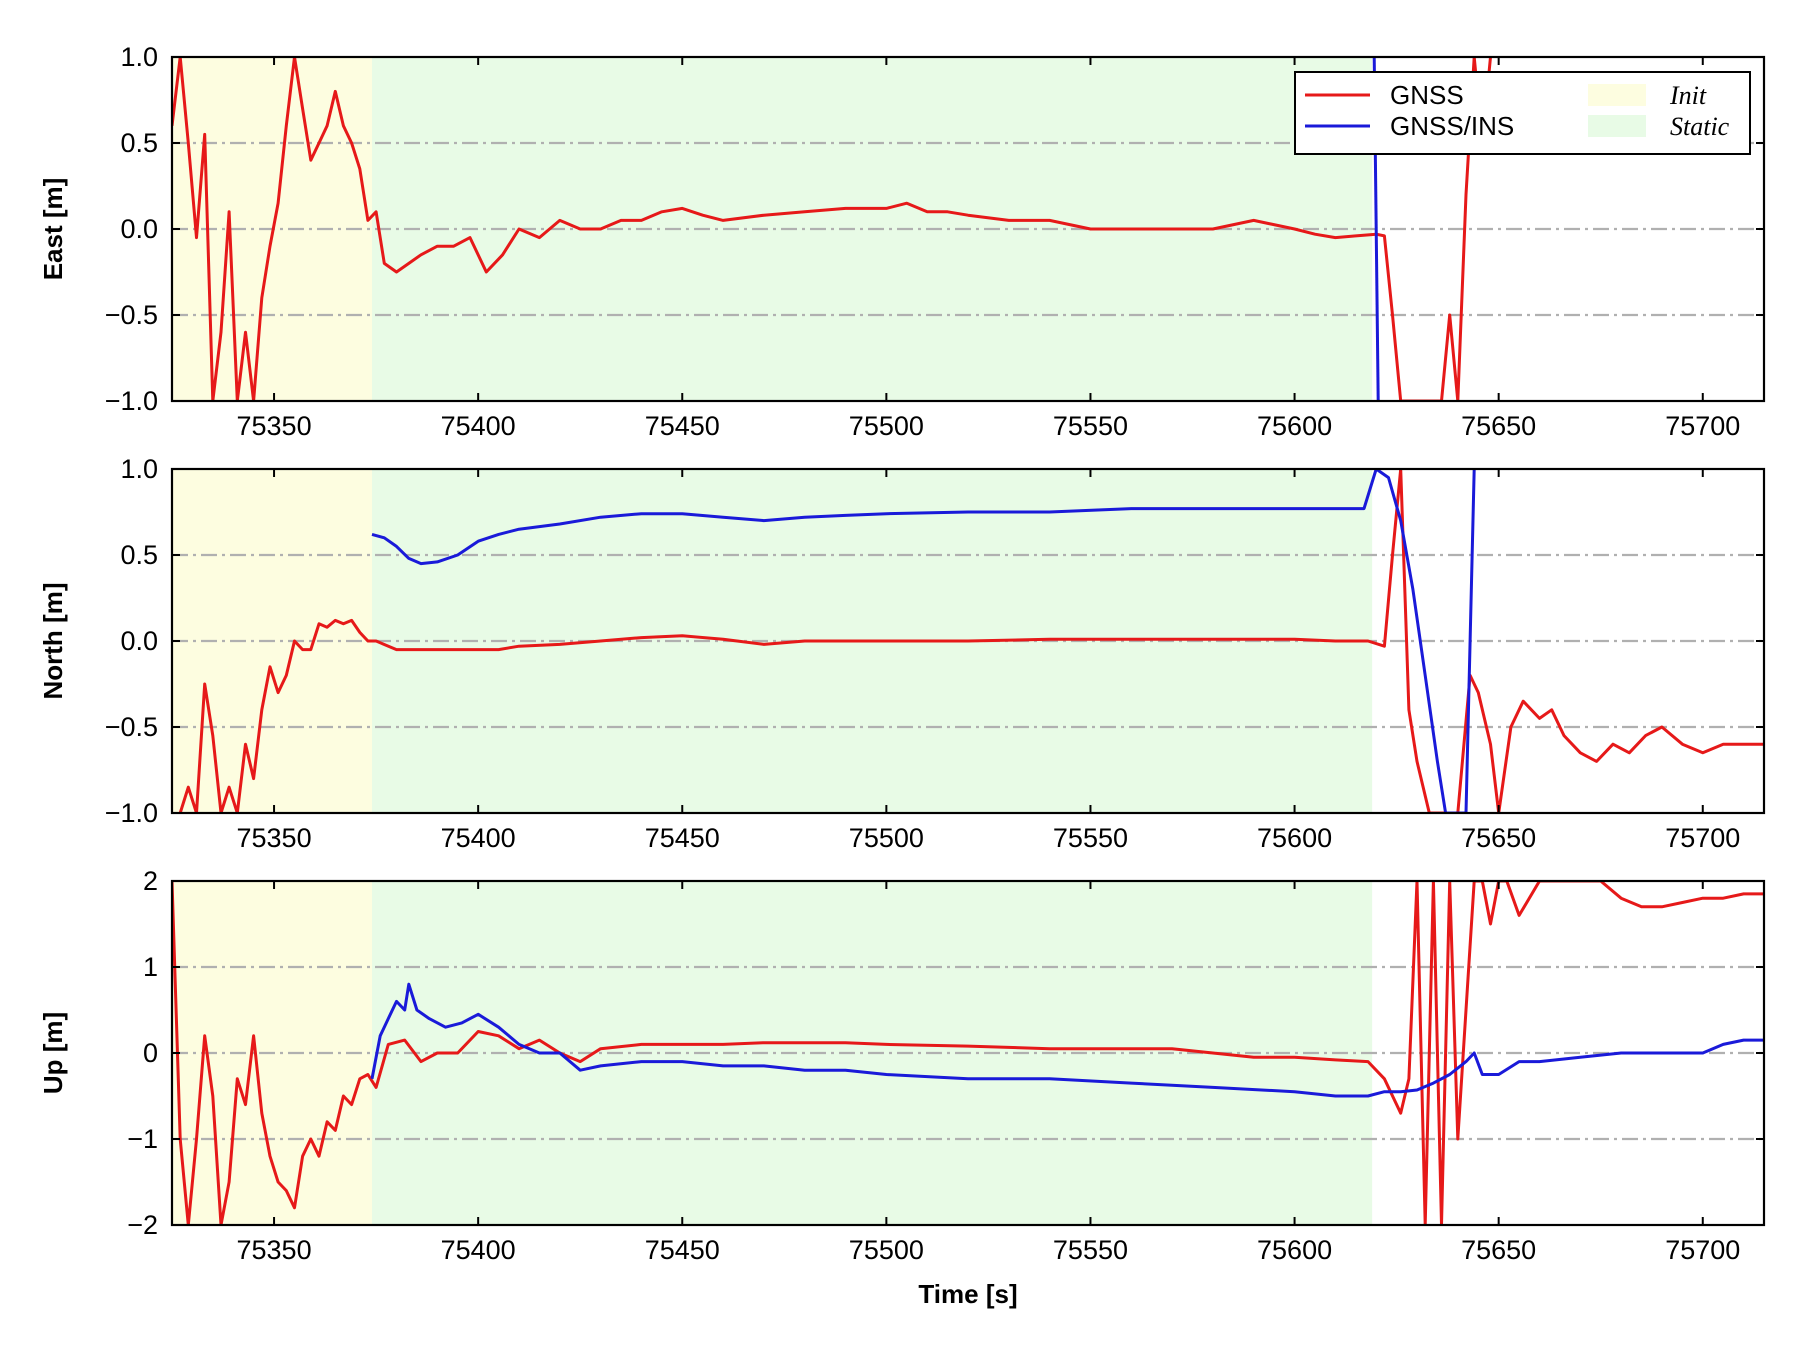 The image size is (1800, 1350). What do you see at coordinates (53, 1053) in the screenshot?
I see `y-axis-label: Up [m]` at bounding box center [53, 1053].